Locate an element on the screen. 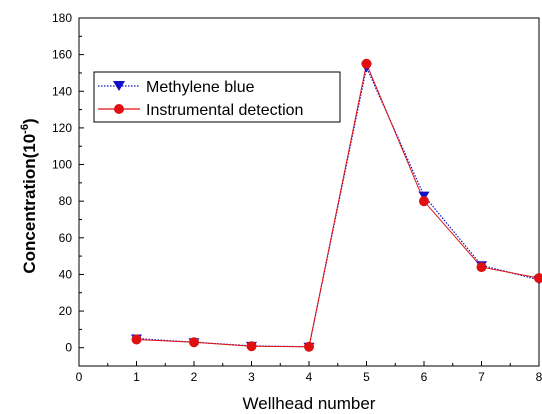 The height and width of the screenshot is (414, 542). x-axis-title: Wellhead number is located at coordinates (309, 403).